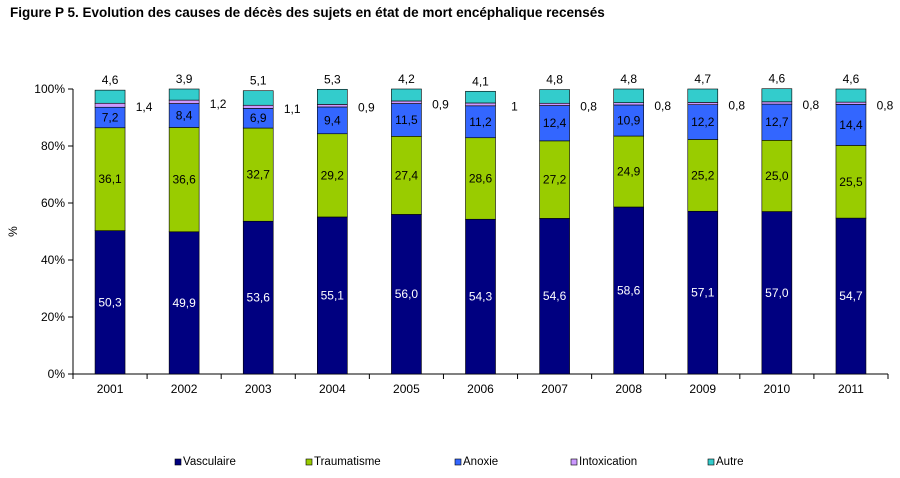  I want to click on legend-swatch-vasculaire, so click(178, 462).